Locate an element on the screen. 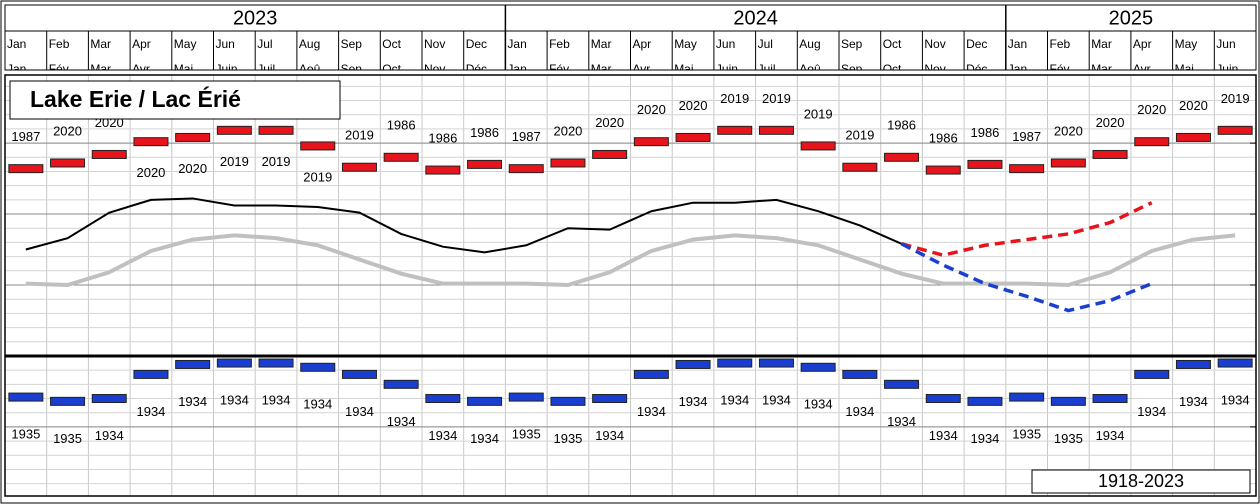 The width and height of the screenshot is (1260, 504). month-label-fr: Mai is located at coordinates (683, 69).